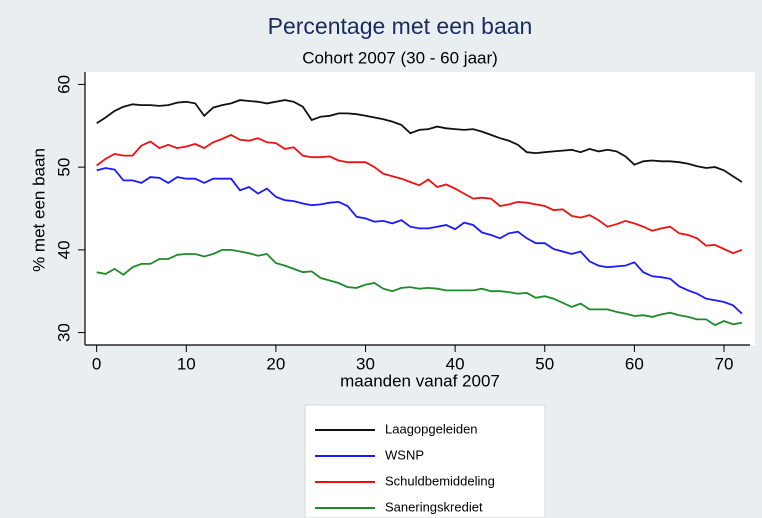 The image size is (762, 518). Describe the element at coordinates (38, 210) in the screenshot. I see `y-axis-label: % met een baan` at that location.